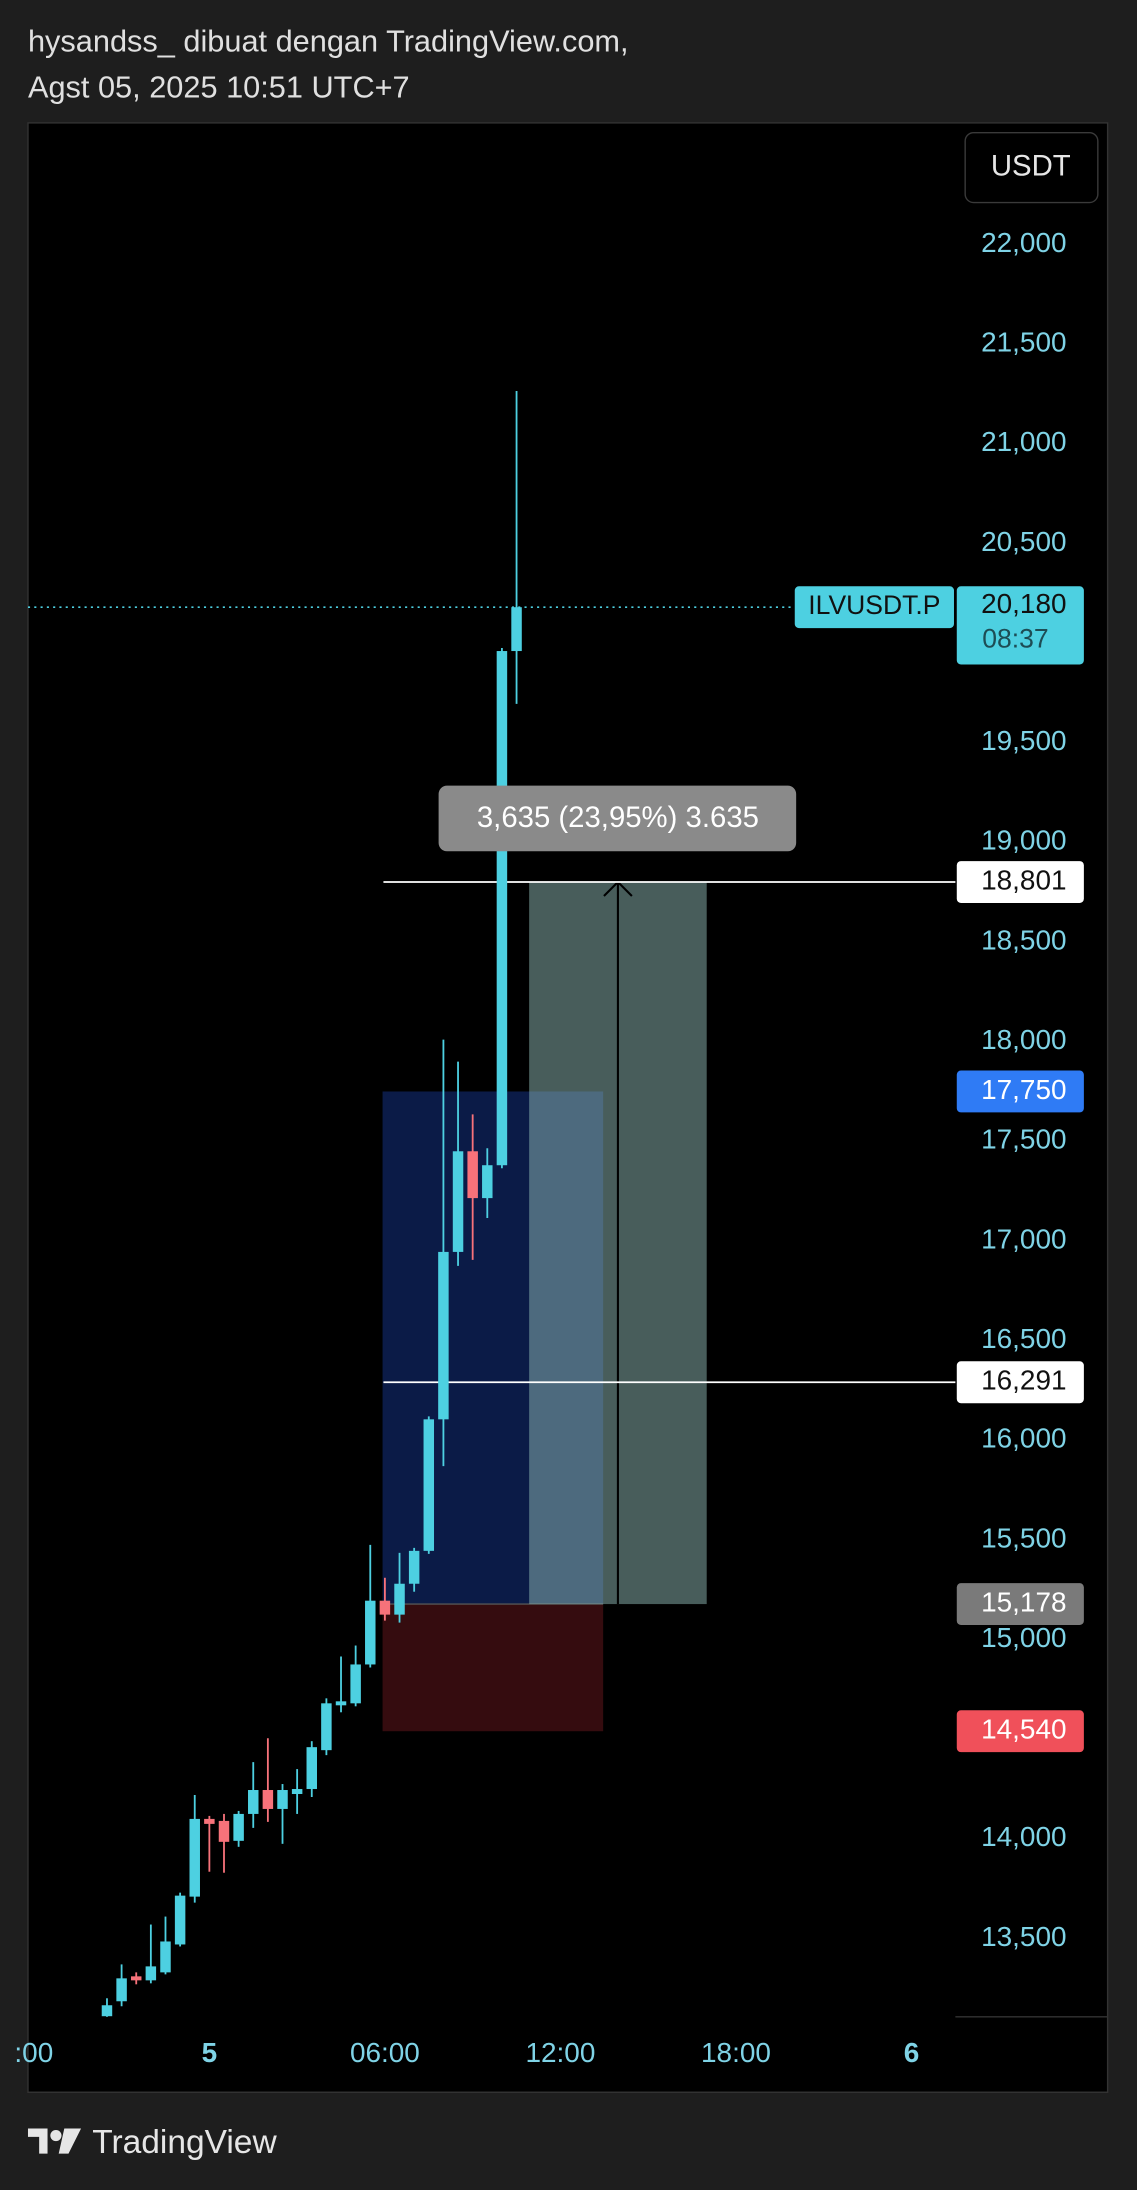 Image resolution: width=1137 pixels, height=2190 pixels. I want to click on loss-zone, so click(493, 1668).